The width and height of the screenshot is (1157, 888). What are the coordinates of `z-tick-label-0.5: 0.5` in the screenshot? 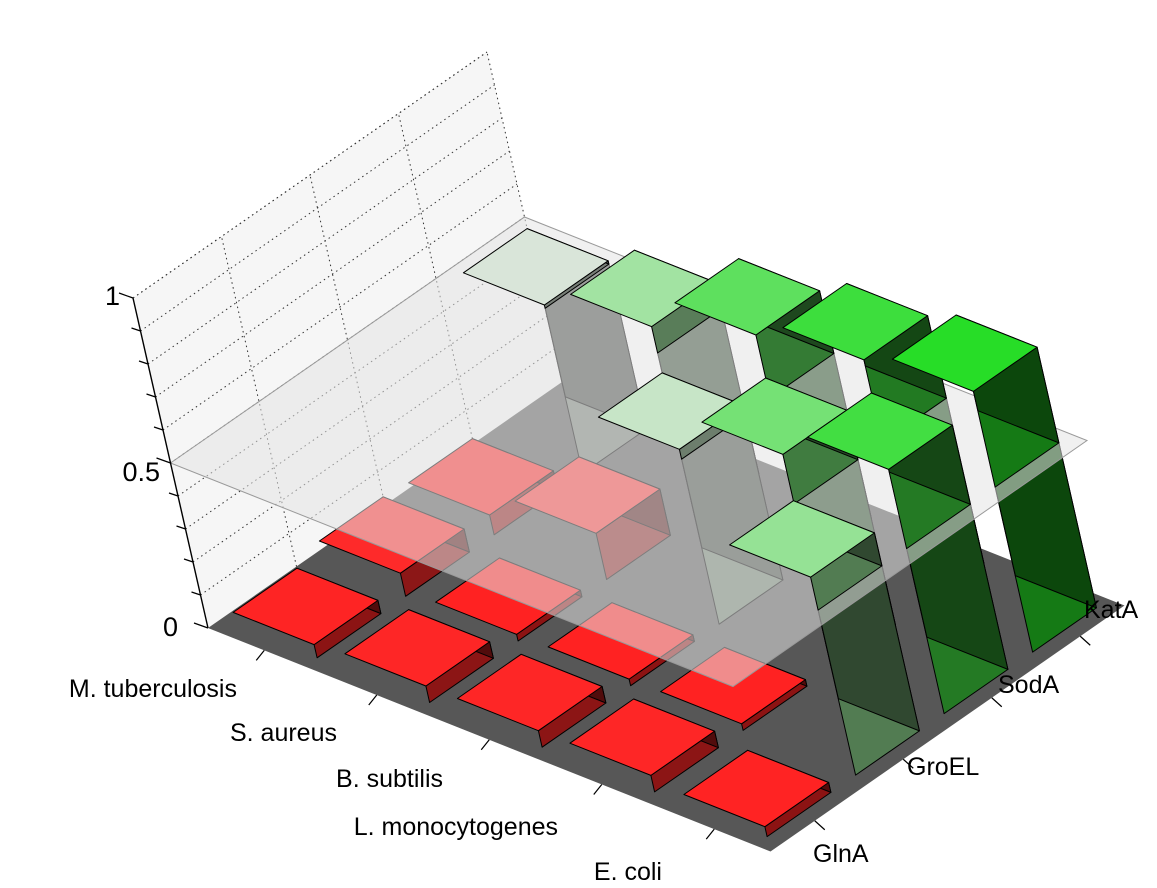 It's located at (141, 472).